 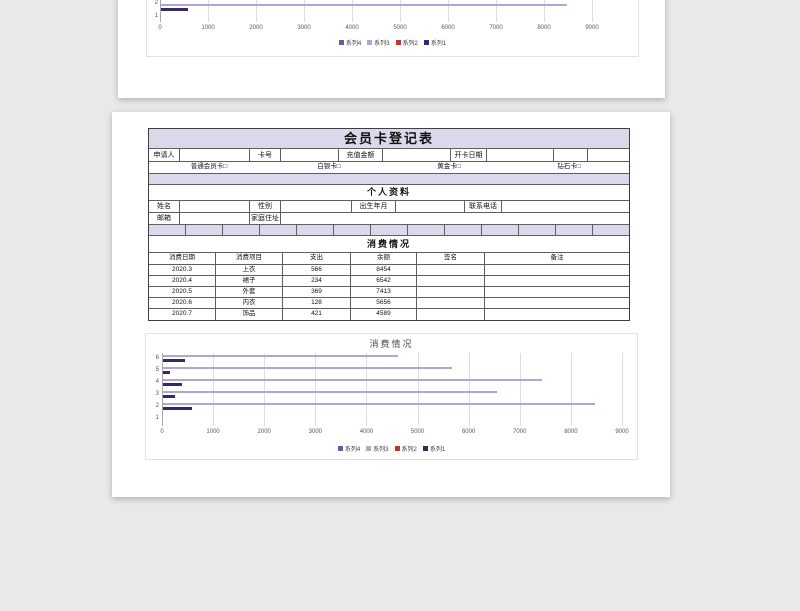 What do you see at coordinates (182, 281) in the screenshot?
I see `consumption-cell: 2020.4` at bounding box center [182, 281].